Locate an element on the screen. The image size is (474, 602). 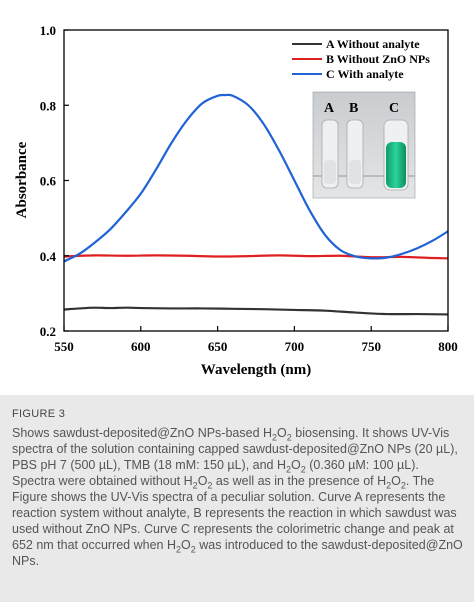
x-tick-label: 800 is located at coordinates (448, 346).